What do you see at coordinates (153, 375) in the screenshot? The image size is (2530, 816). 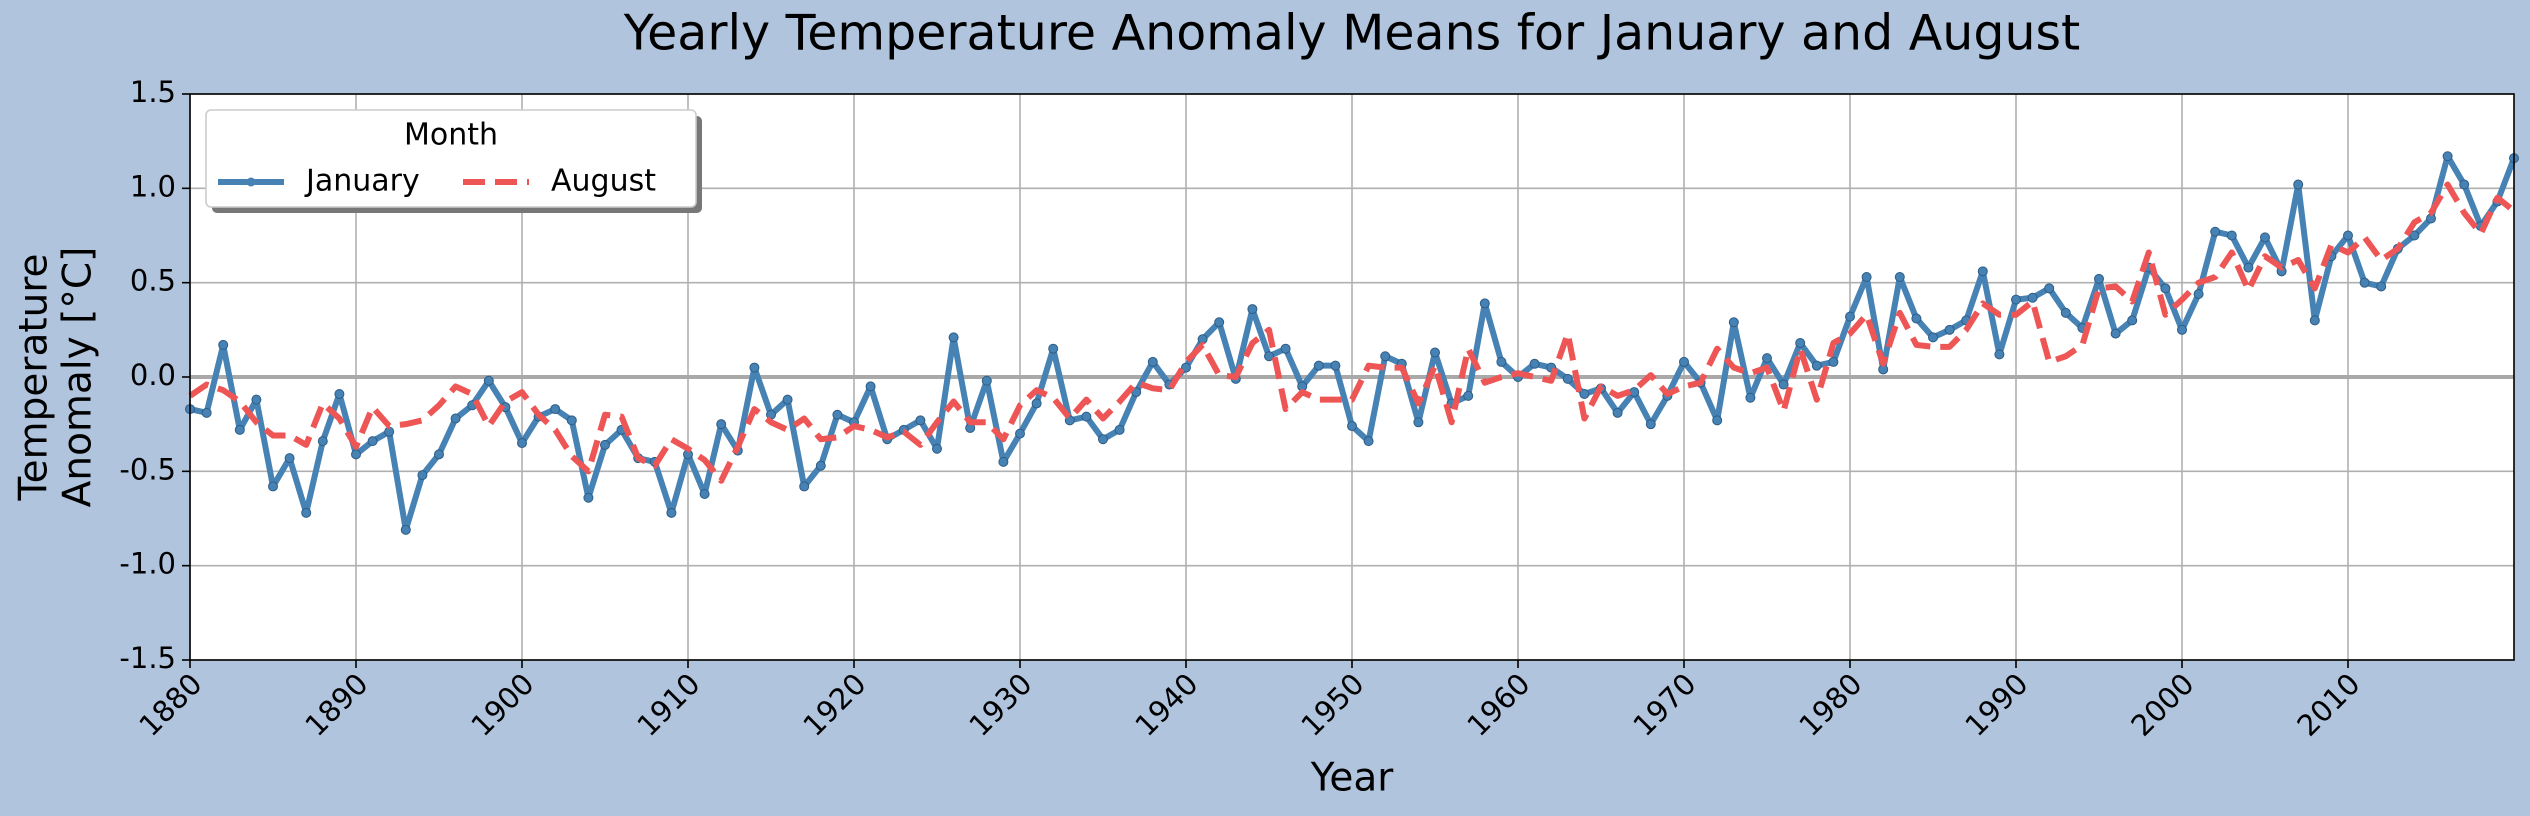 I see `y-tick-label: 0.0` at bounding box center [153, 375].